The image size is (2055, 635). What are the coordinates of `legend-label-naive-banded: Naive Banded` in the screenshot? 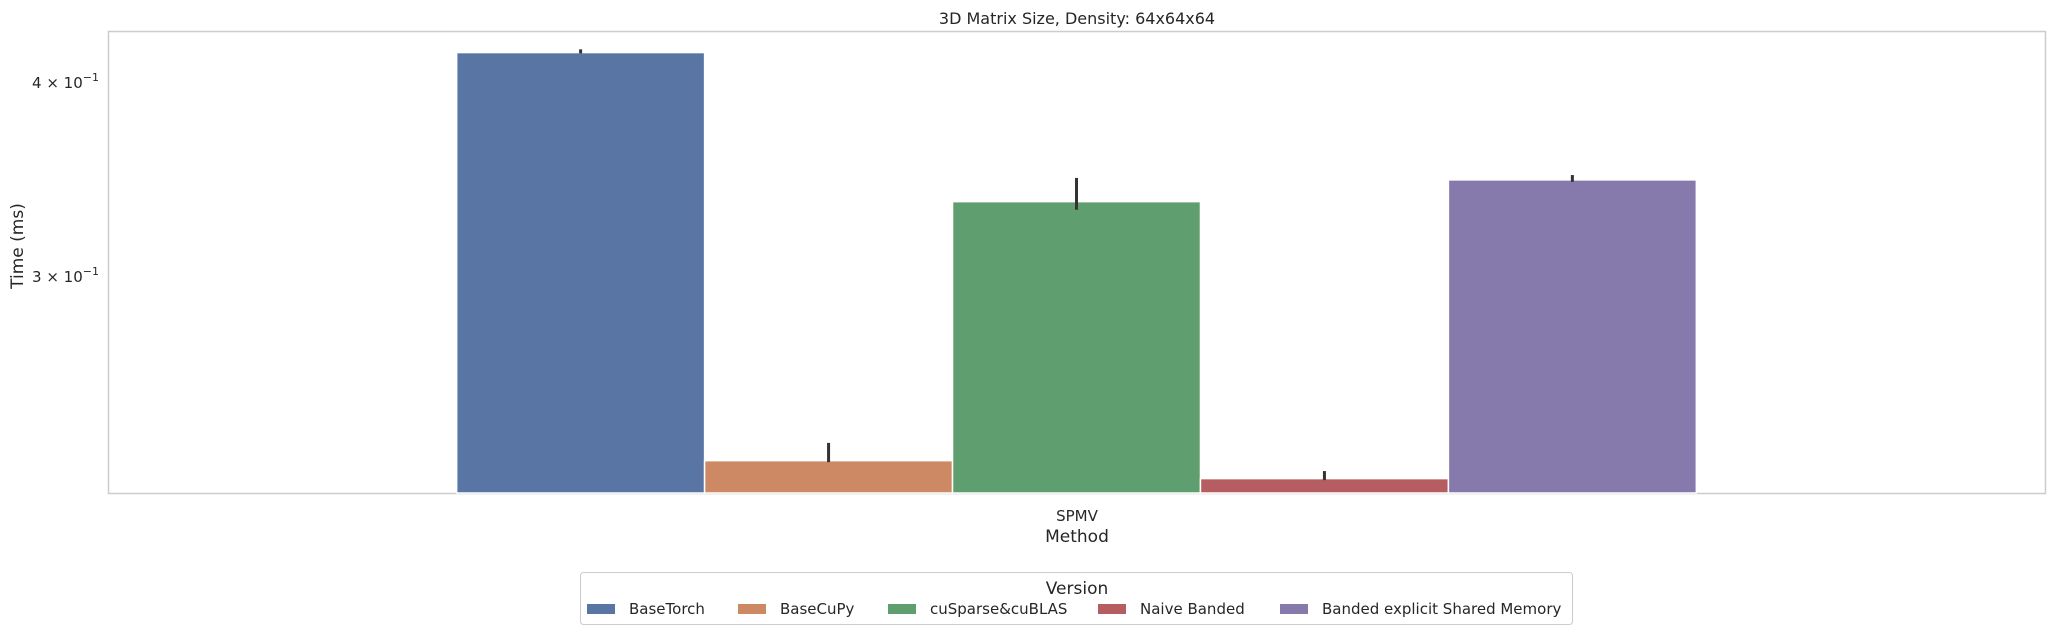 It's located at (1192, 609).